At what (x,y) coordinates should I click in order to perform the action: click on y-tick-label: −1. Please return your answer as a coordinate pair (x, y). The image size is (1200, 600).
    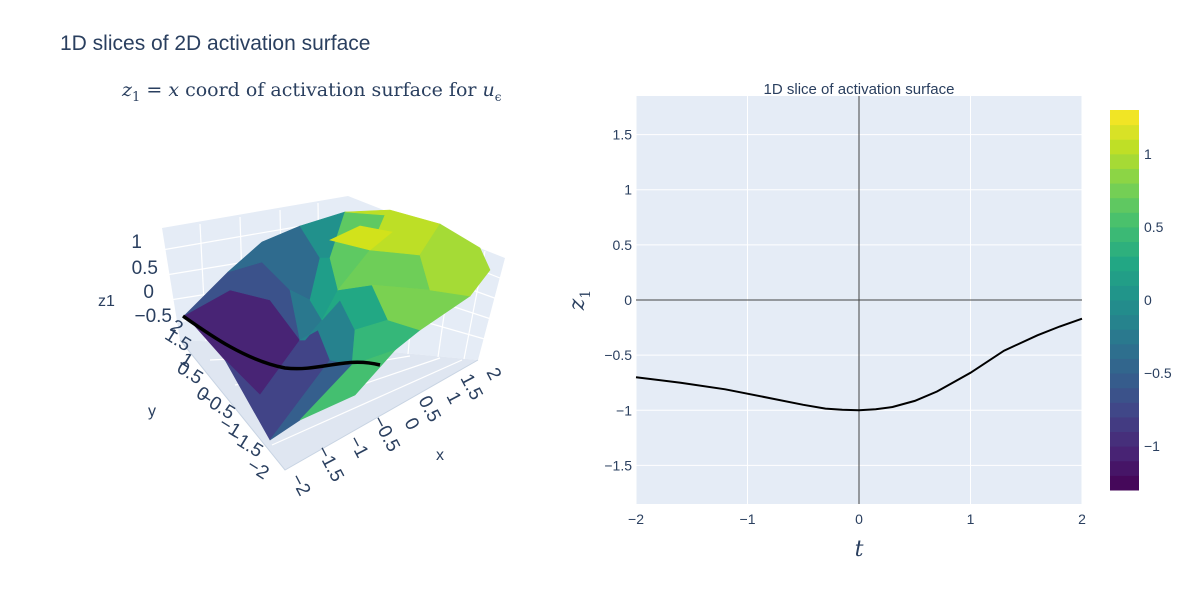
    Looking at the image, I should click on (624, 410).